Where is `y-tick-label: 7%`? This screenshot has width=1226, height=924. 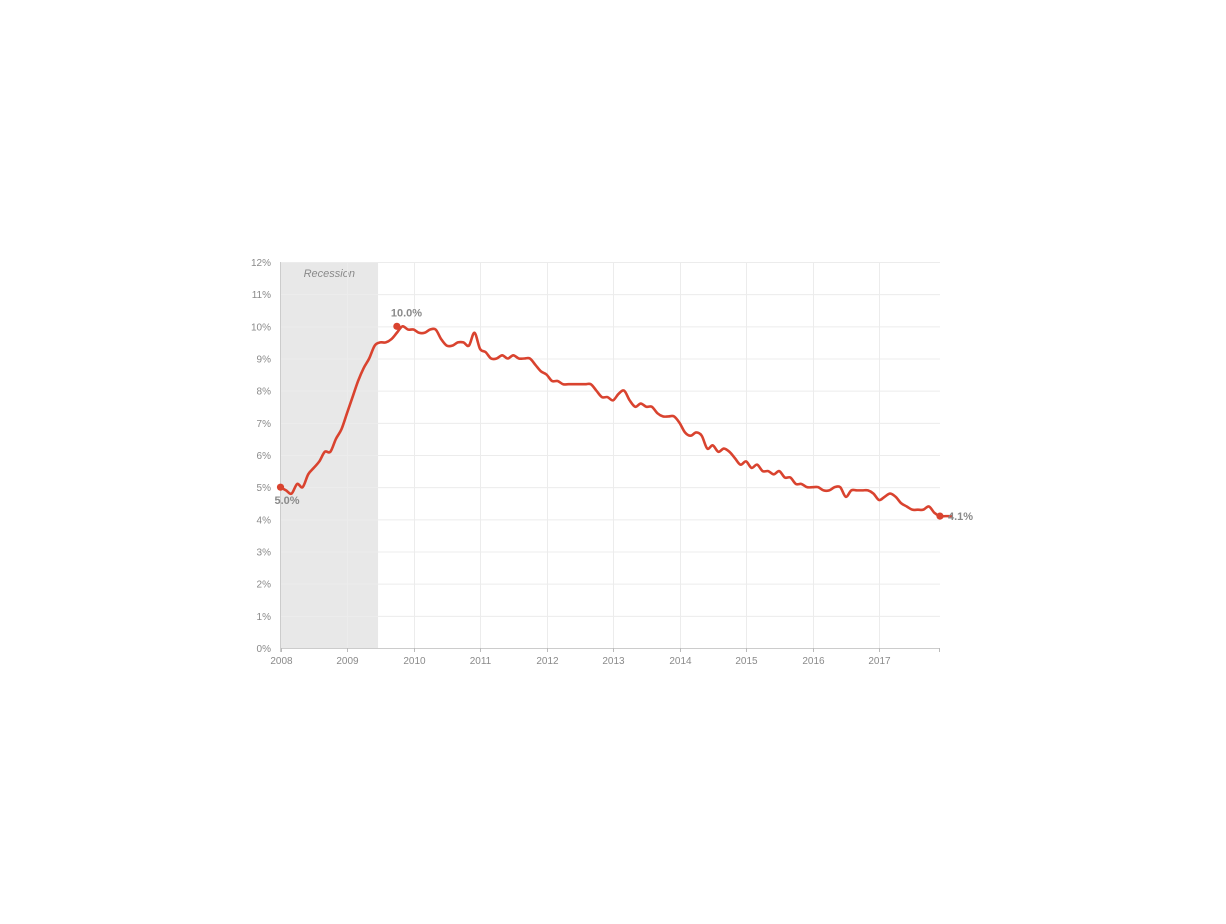
y-tick-label: 7% is located at coordinates (264, 424).